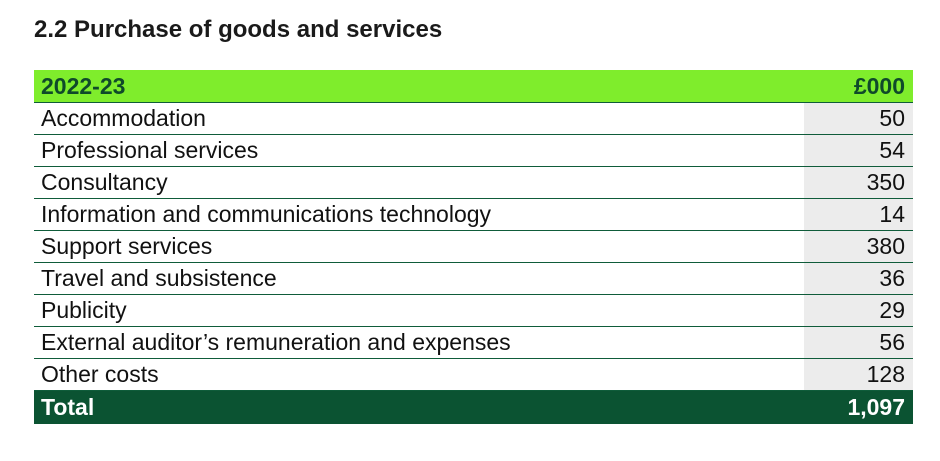 The image size is (940, 461). Describe the element at coordinates (876, 407) in the screenshot. I see `total-value: 1,097` at that location.